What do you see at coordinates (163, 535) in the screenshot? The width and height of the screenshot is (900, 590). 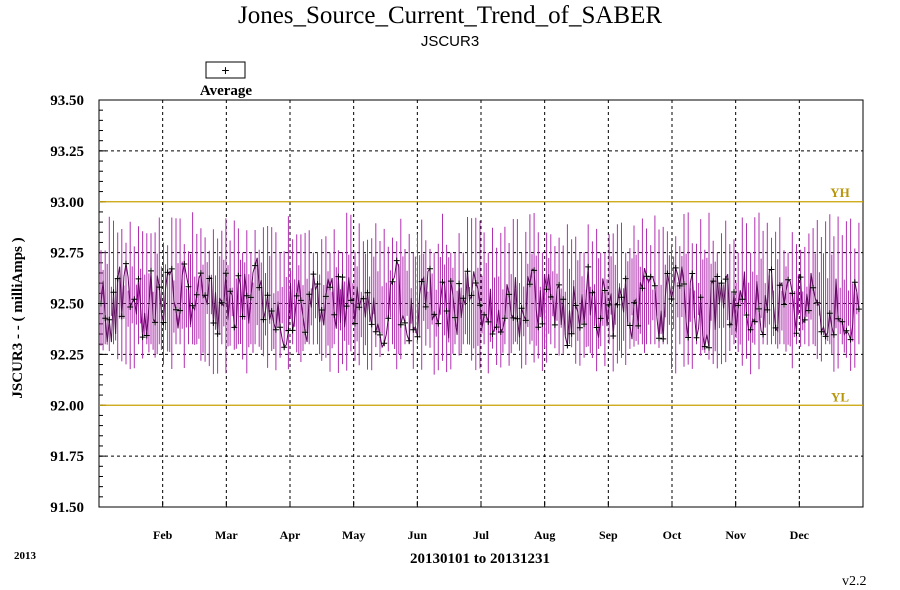 I see `x-tick-label: Feb` at bounding box center [163, 535].